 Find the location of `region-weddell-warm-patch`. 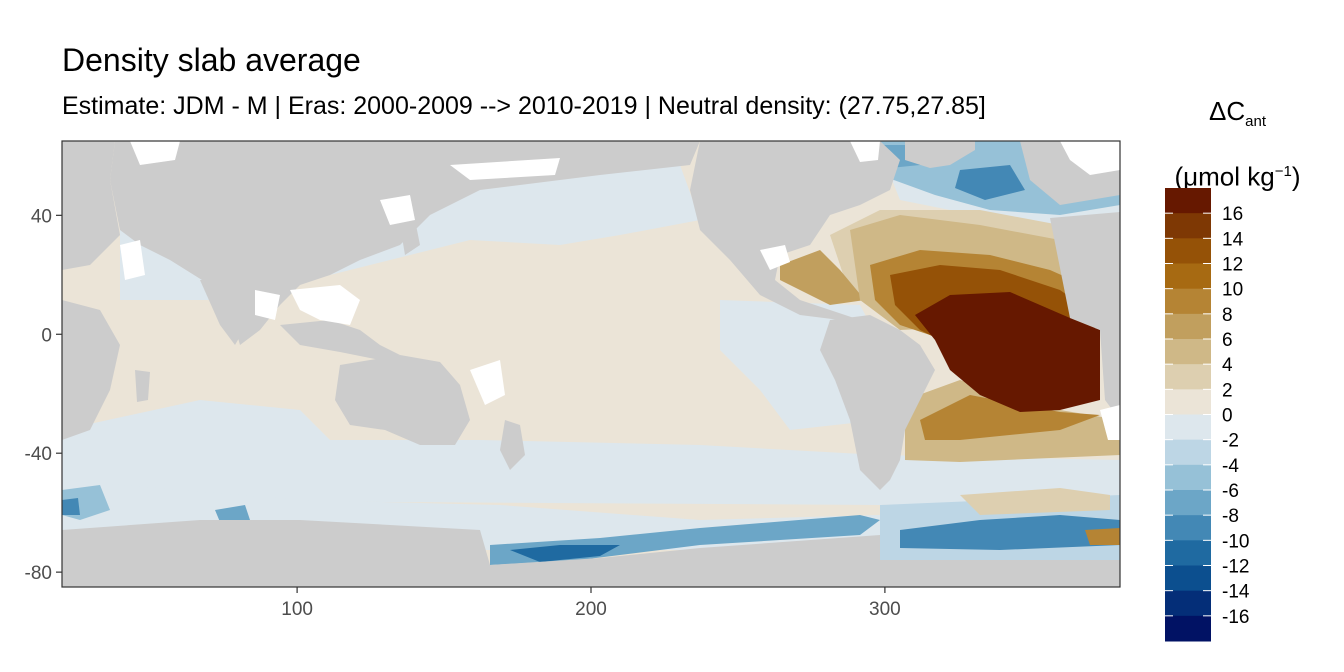

region-weddell-warm-patch is located at coordinates (1102, 536).